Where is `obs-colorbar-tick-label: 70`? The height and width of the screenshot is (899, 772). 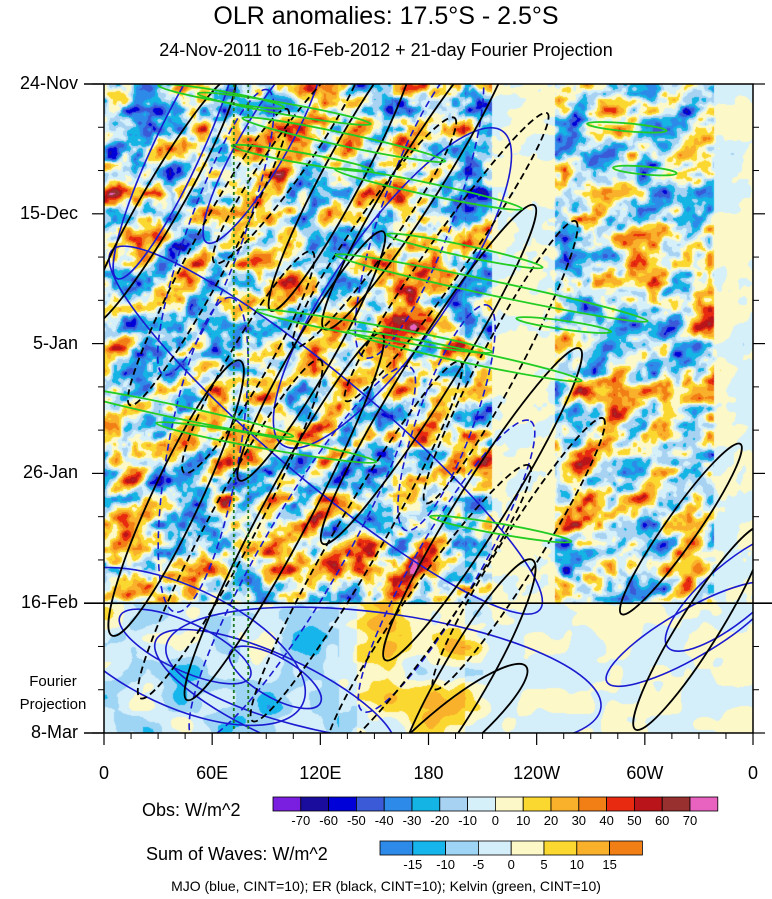 obs-colorbar-tick-label: 70 is located at coordinates (690, 820).